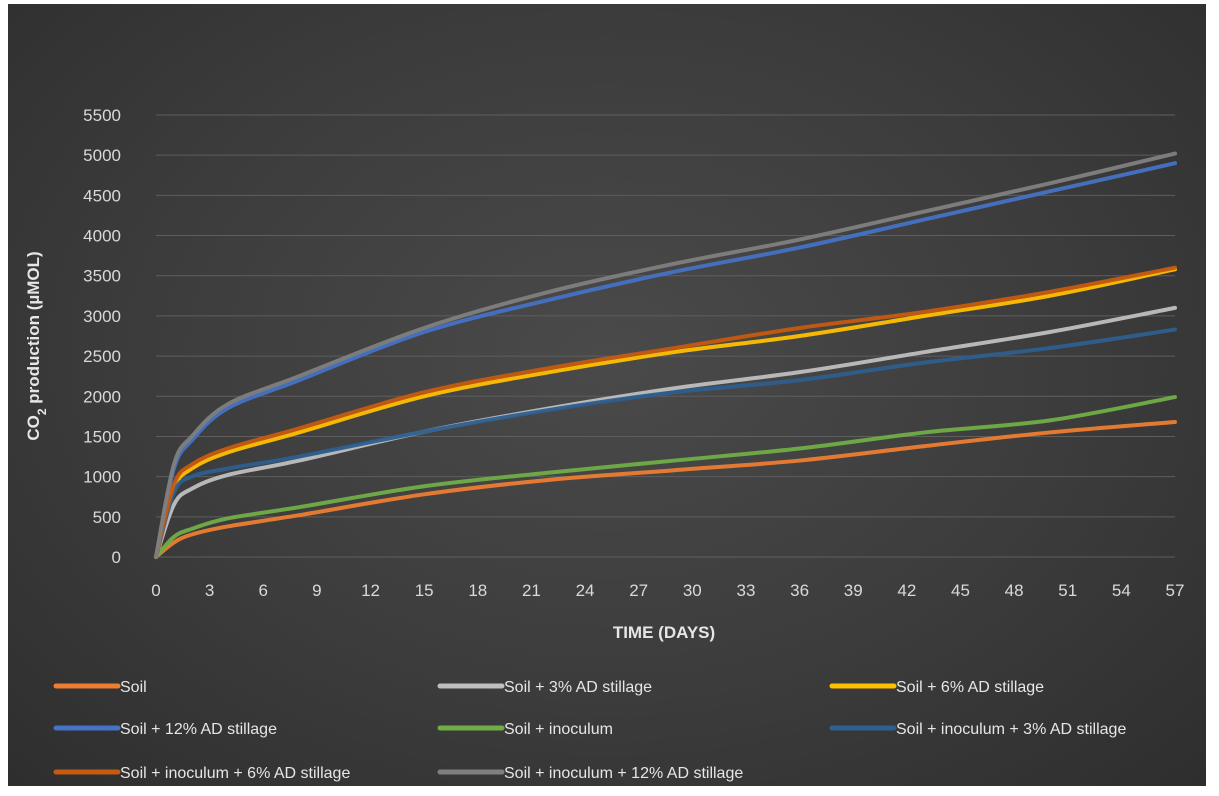  Describe the element at coordinates (558, 729) in the screenshot. I see `legend-label: Soil + inoculum` at that location.